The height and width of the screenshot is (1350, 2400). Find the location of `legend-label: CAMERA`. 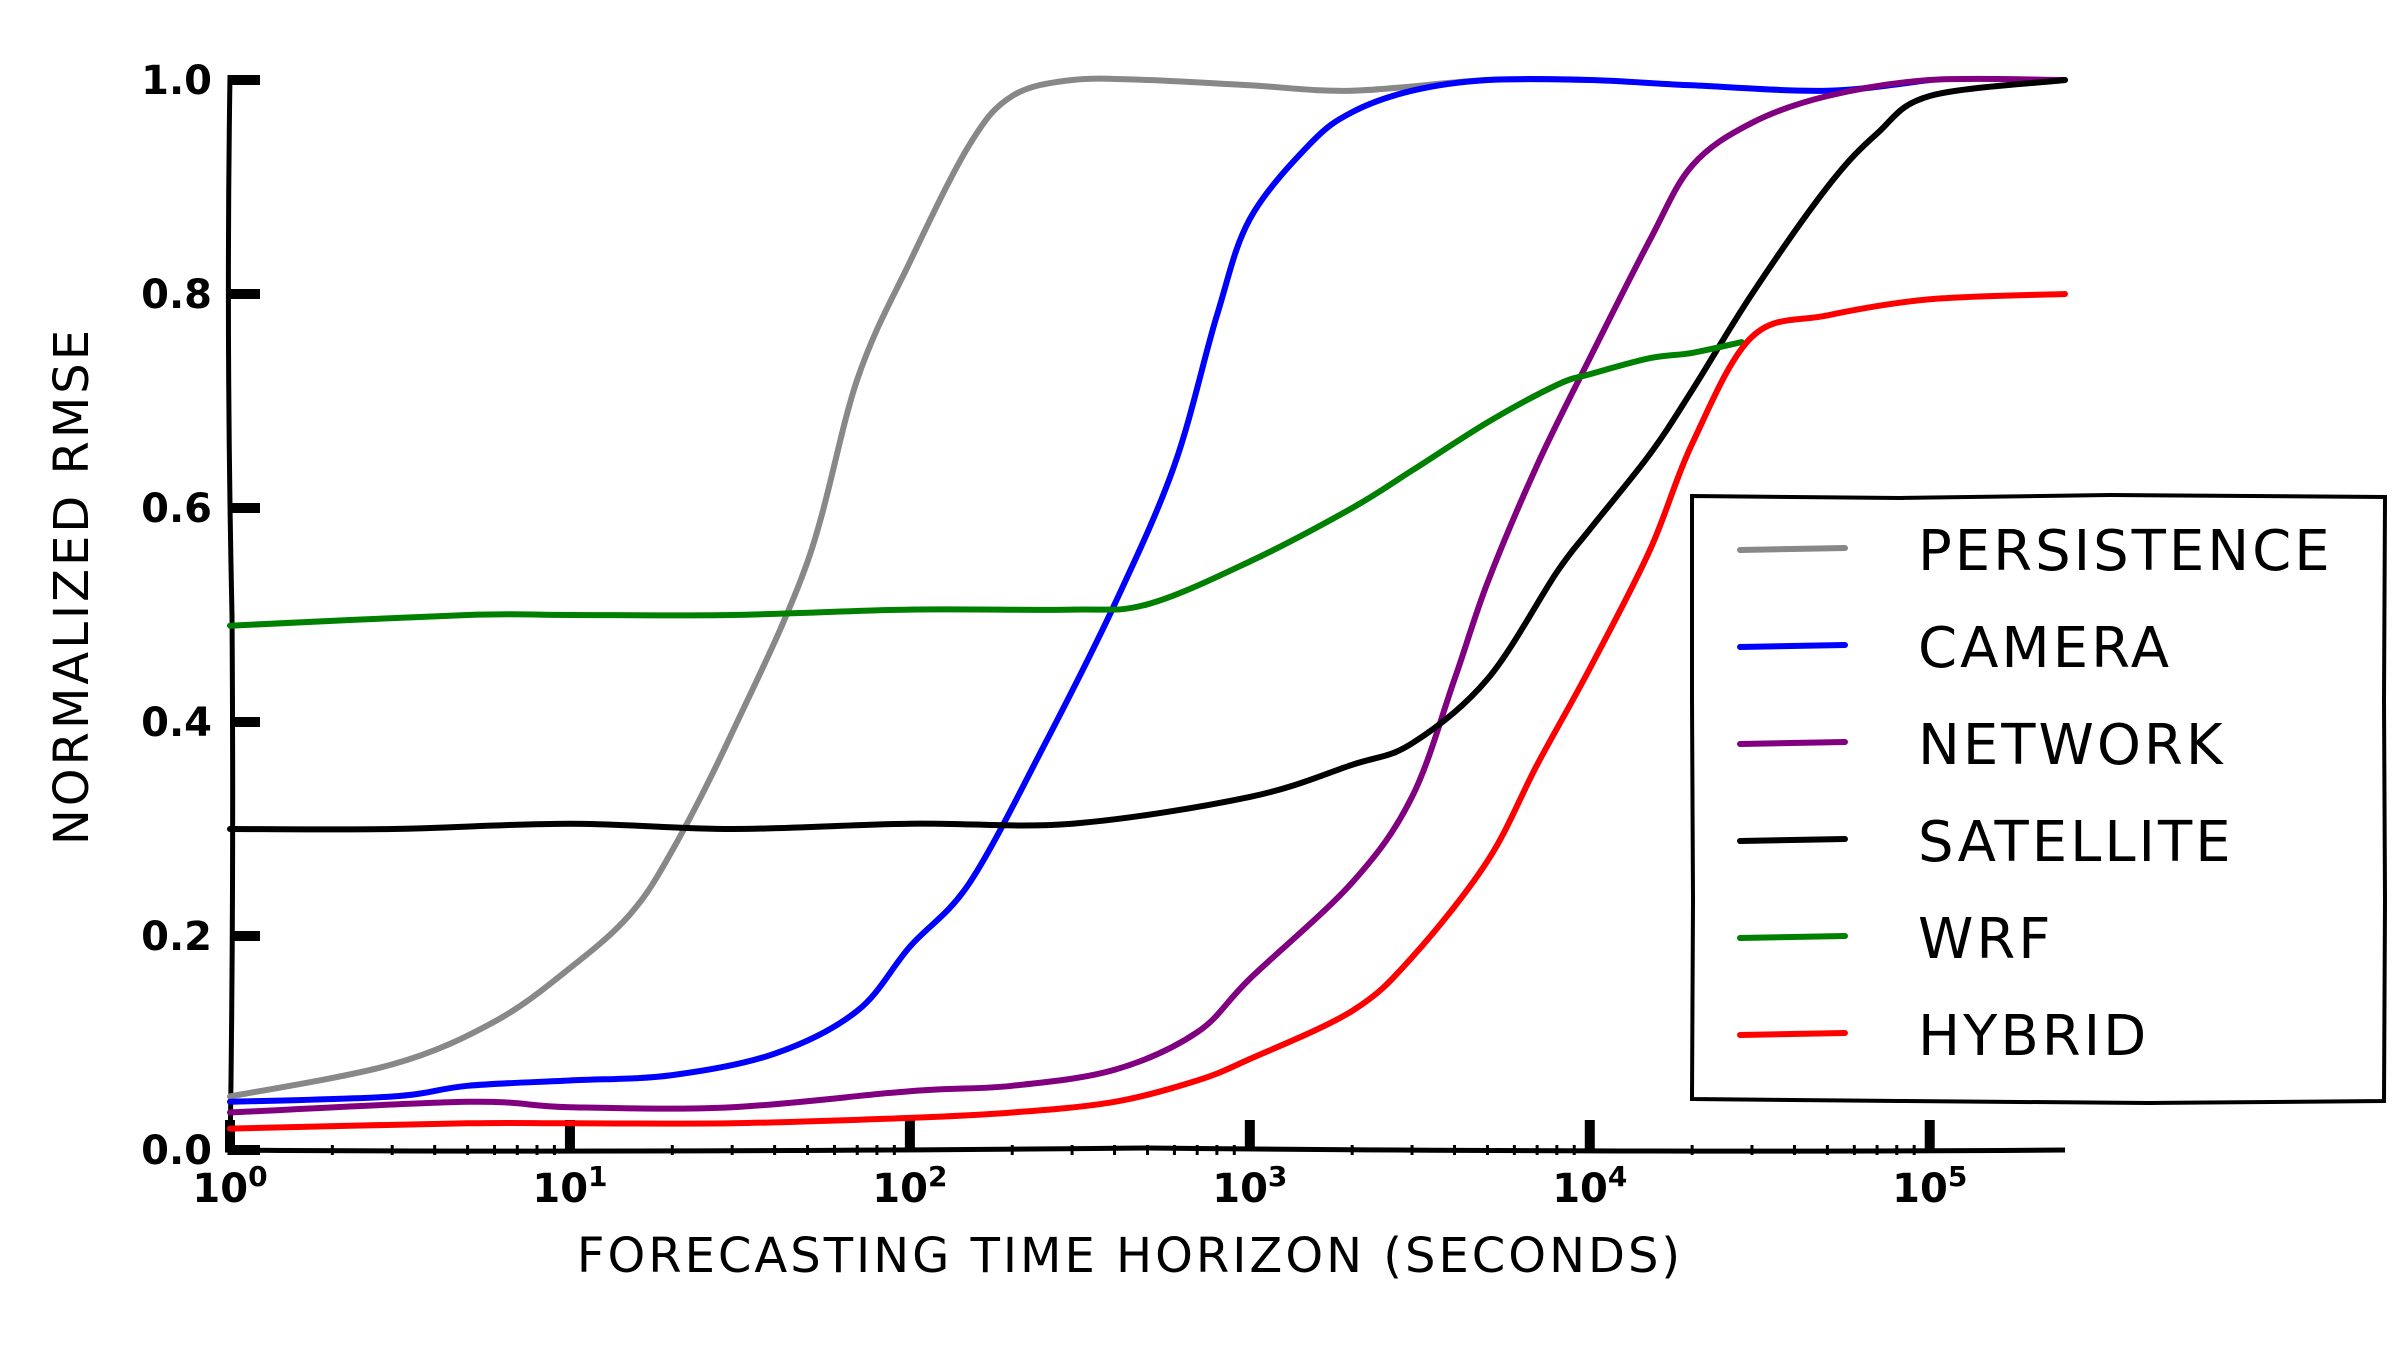

legend-label: CAMERA is located at coordinates (2045, 648).